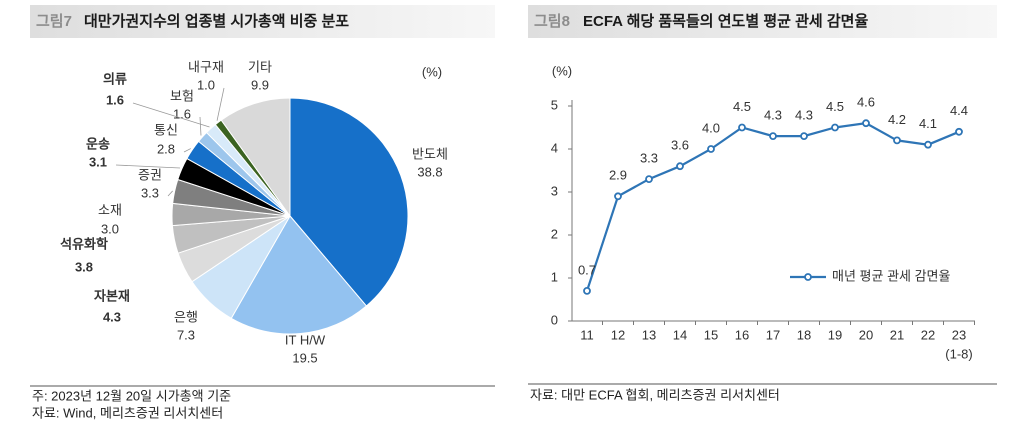 The height and width of the screenshot is (445, 1022). I want to click on slice-value: 7.3, so click(186, 334).